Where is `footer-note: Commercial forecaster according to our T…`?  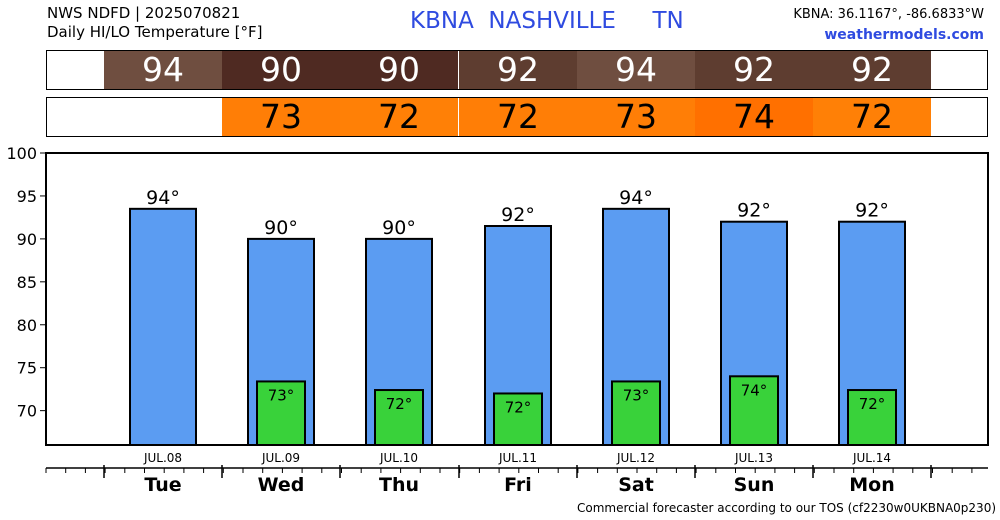
footer-note: Commercial forecaster according to our T… is located at coordinates (787, 508).